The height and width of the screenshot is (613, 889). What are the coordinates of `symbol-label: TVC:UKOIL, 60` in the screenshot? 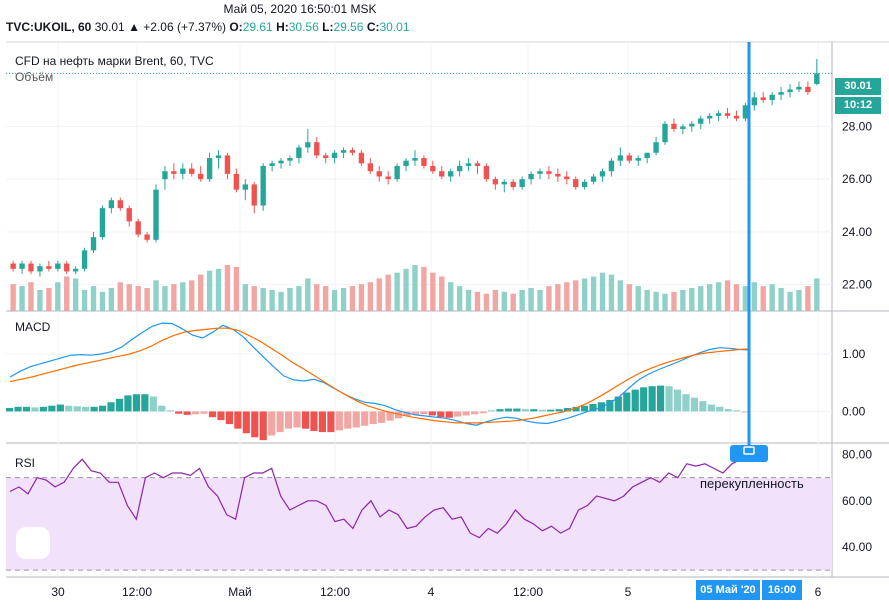 It's located at (49, 27).